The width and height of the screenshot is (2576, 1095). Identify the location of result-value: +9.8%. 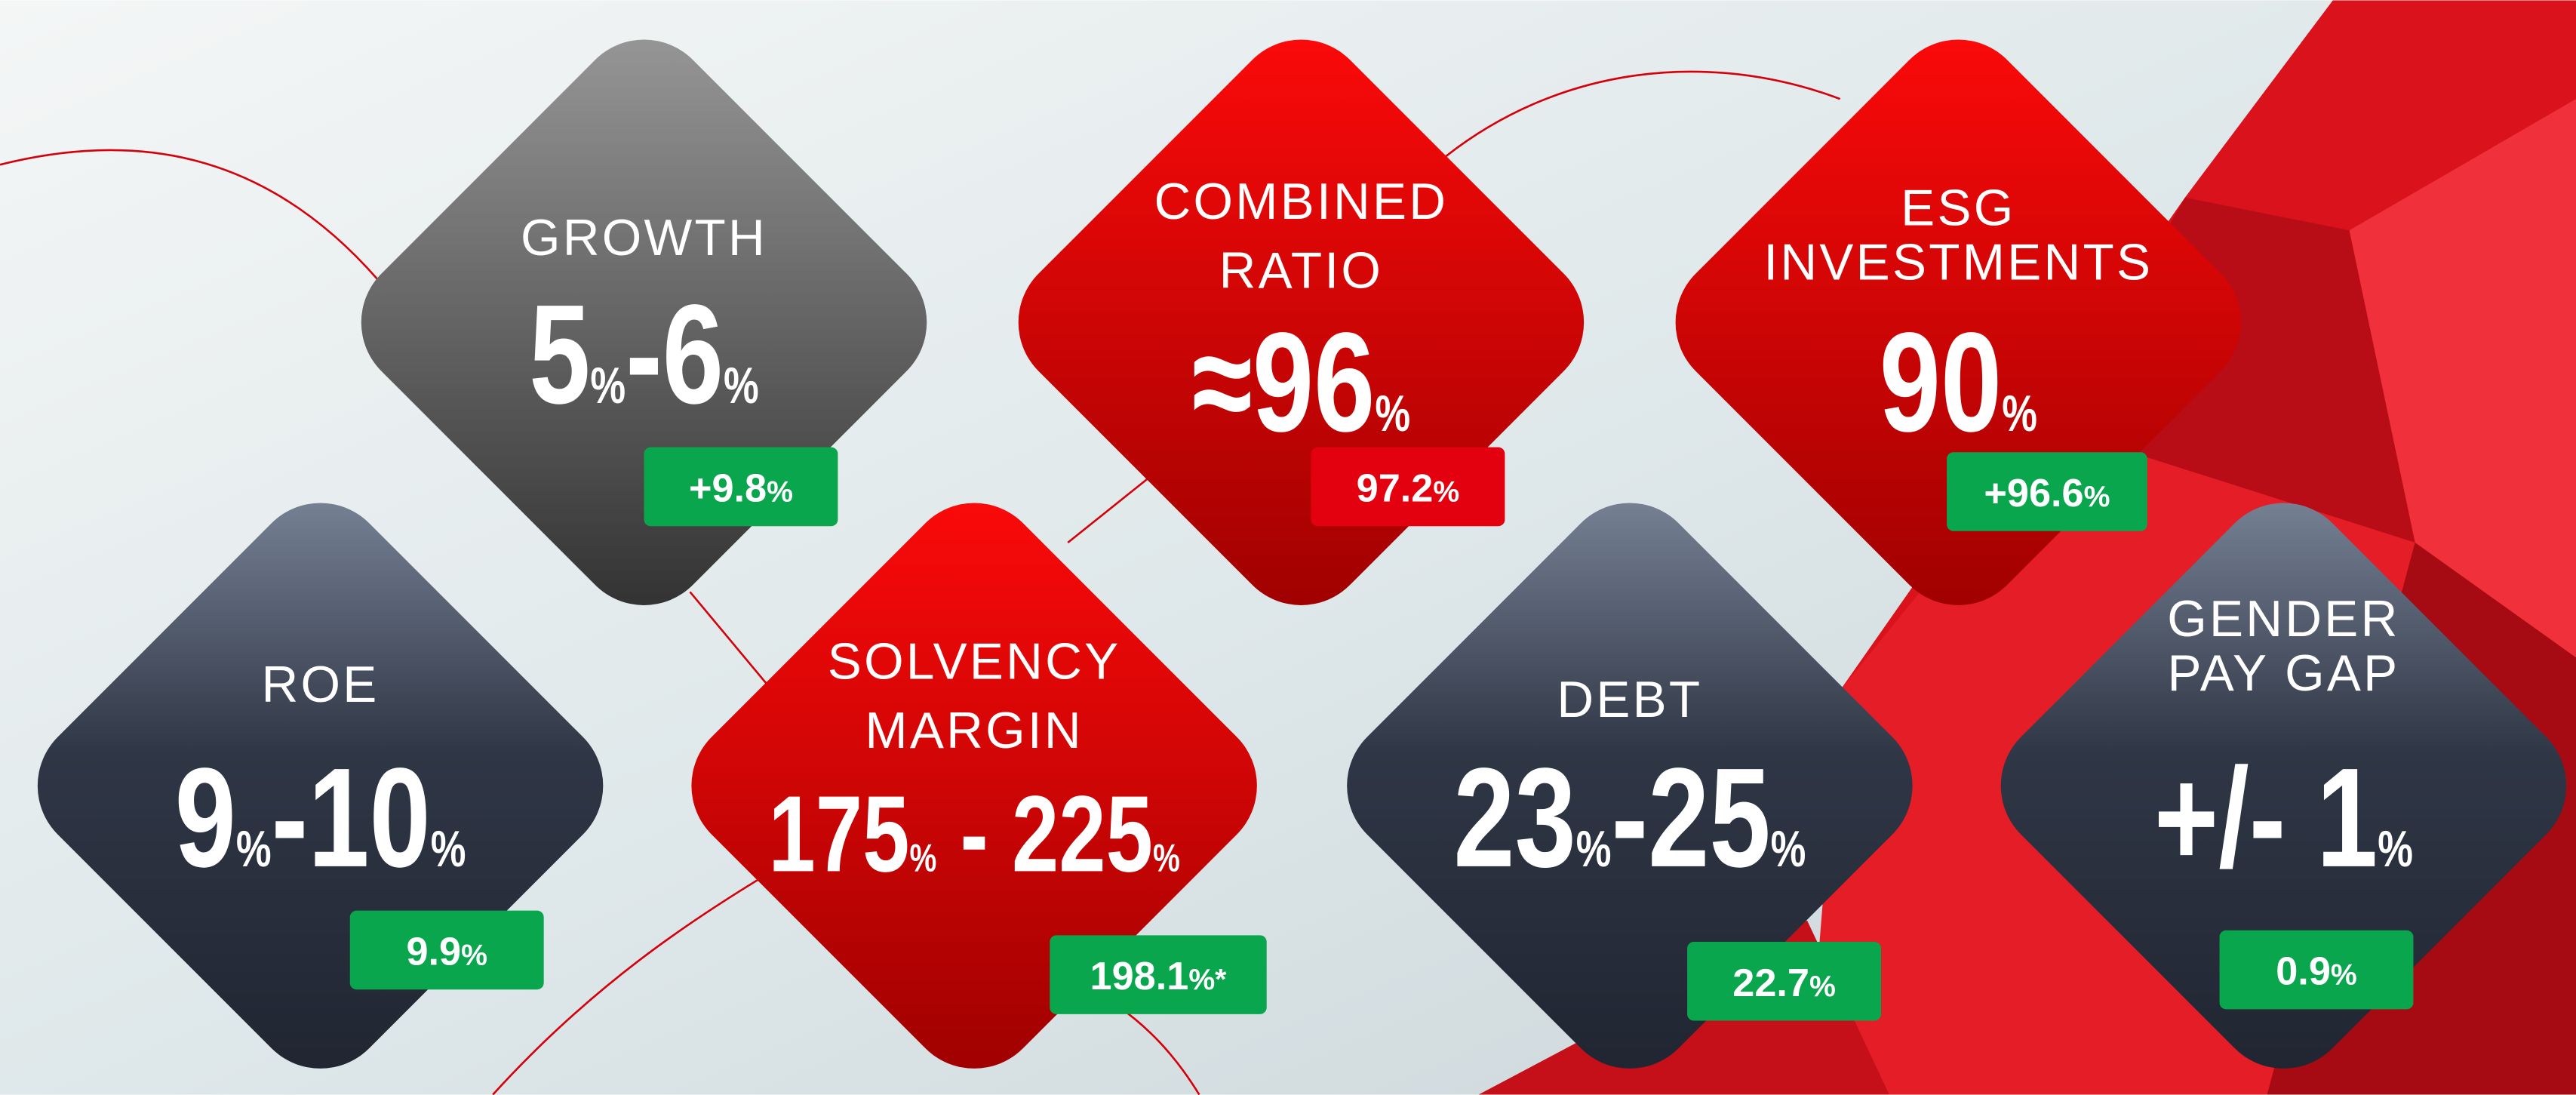
(741, 489).